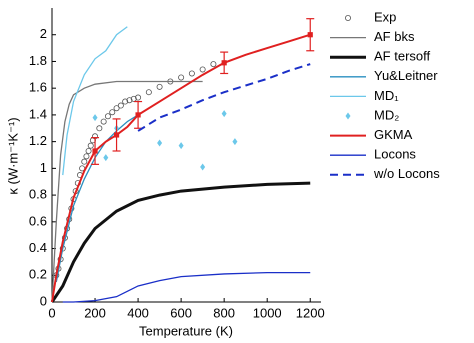 Image resolution: width=474 pixels, height=343 pixels. What do you see at coordinates (38, 87) in the screenshot?
I see `y-tick-label: 1.6` at bounding box center [38, 87].